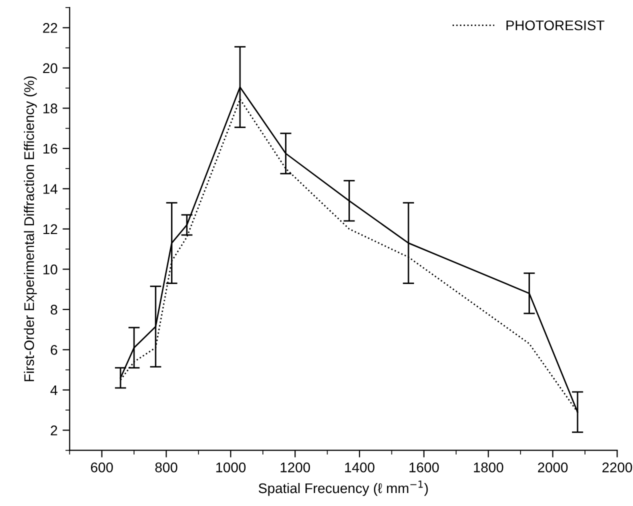  I want to click on x-tick-label: 1600, so click(424, 467).